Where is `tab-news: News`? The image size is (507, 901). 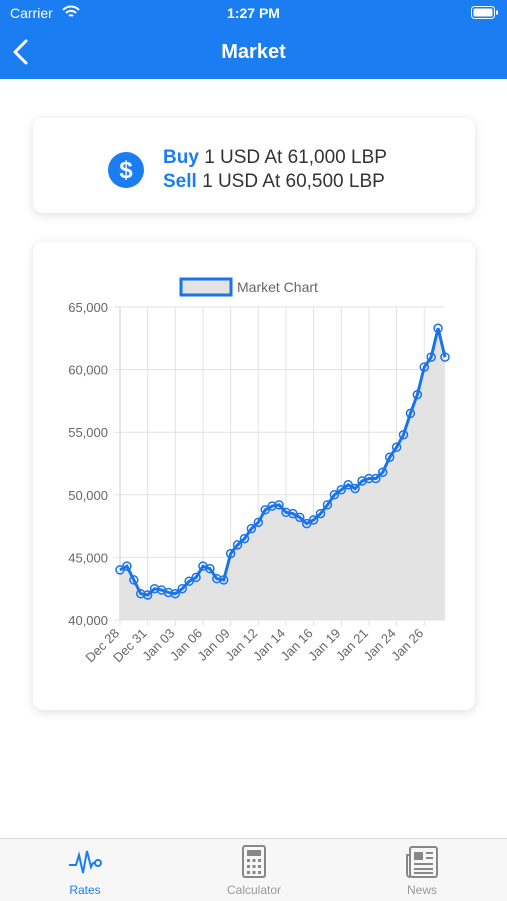 tab-news: News is located at coordinates (421, 890).